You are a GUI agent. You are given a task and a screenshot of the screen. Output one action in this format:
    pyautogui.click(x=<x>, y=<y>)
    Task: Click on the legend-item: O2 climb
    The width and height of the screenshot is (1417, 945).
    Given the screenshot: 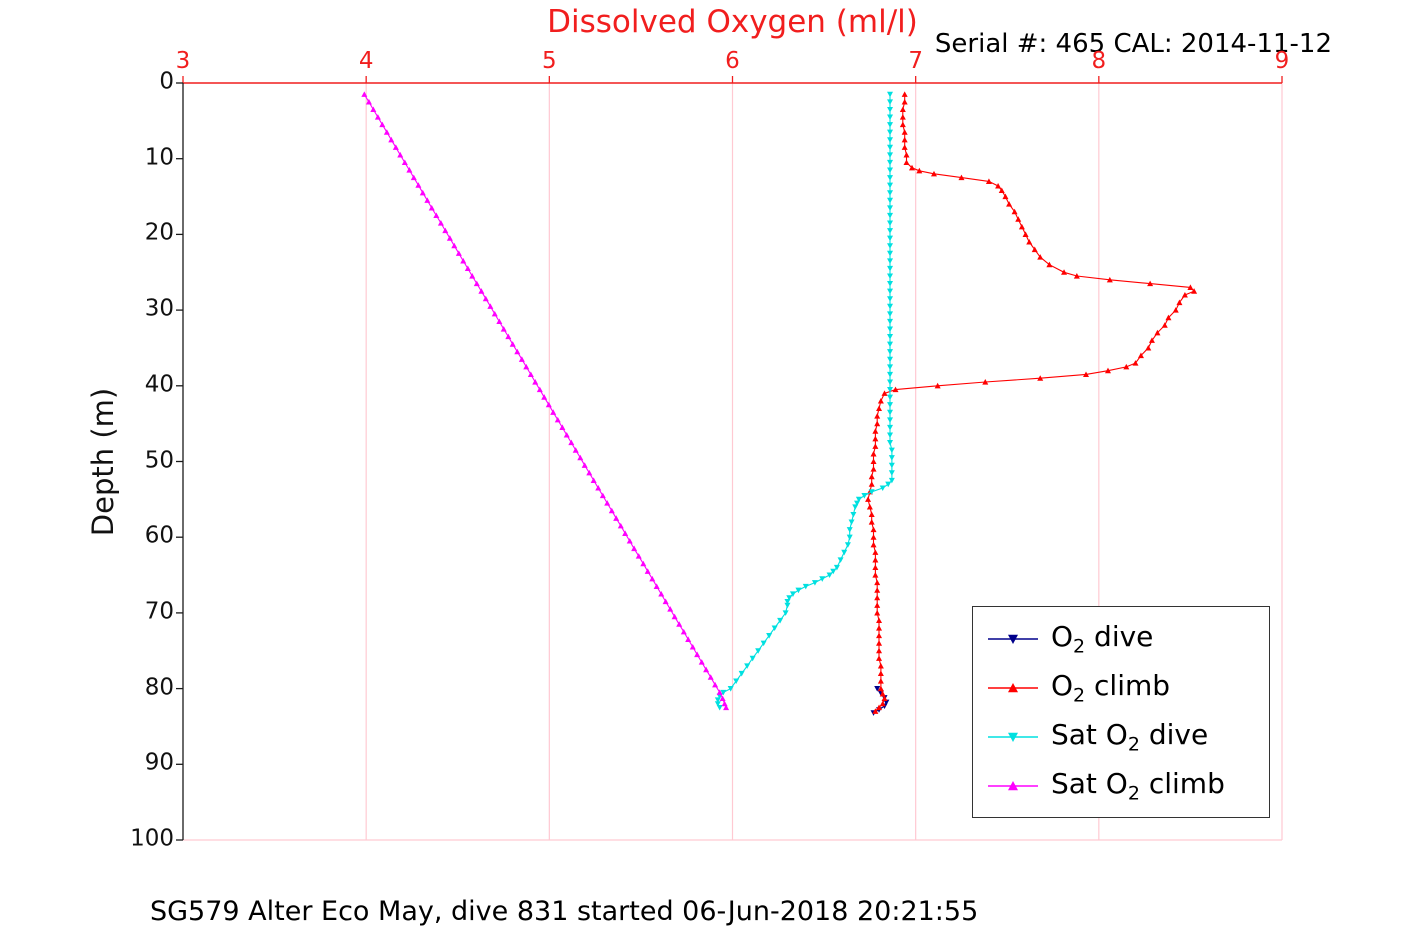 What is the action you would take?
    pyautogui.click(x=1121, y=687)
    